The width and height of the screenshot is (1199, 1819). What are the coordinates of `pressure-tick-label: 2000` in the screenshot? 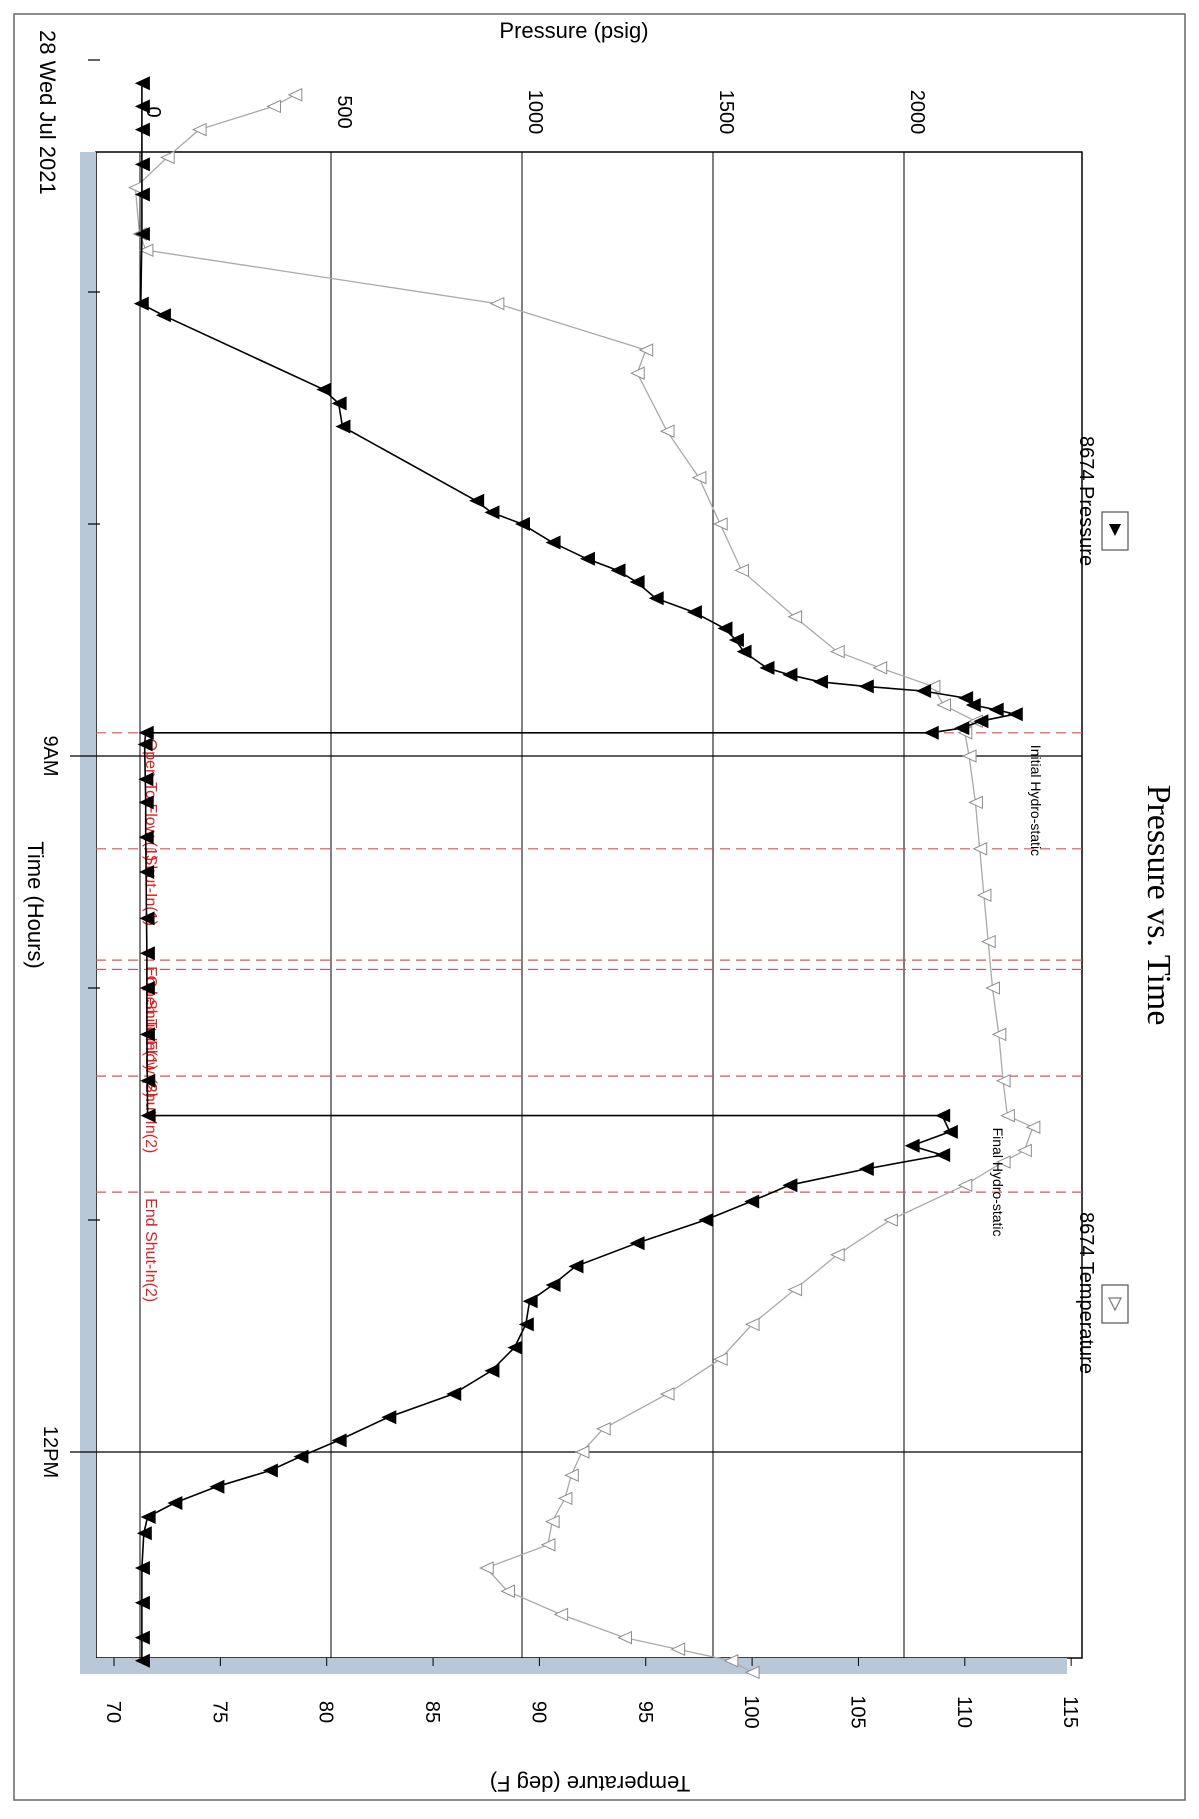 It's located at (917, 112).